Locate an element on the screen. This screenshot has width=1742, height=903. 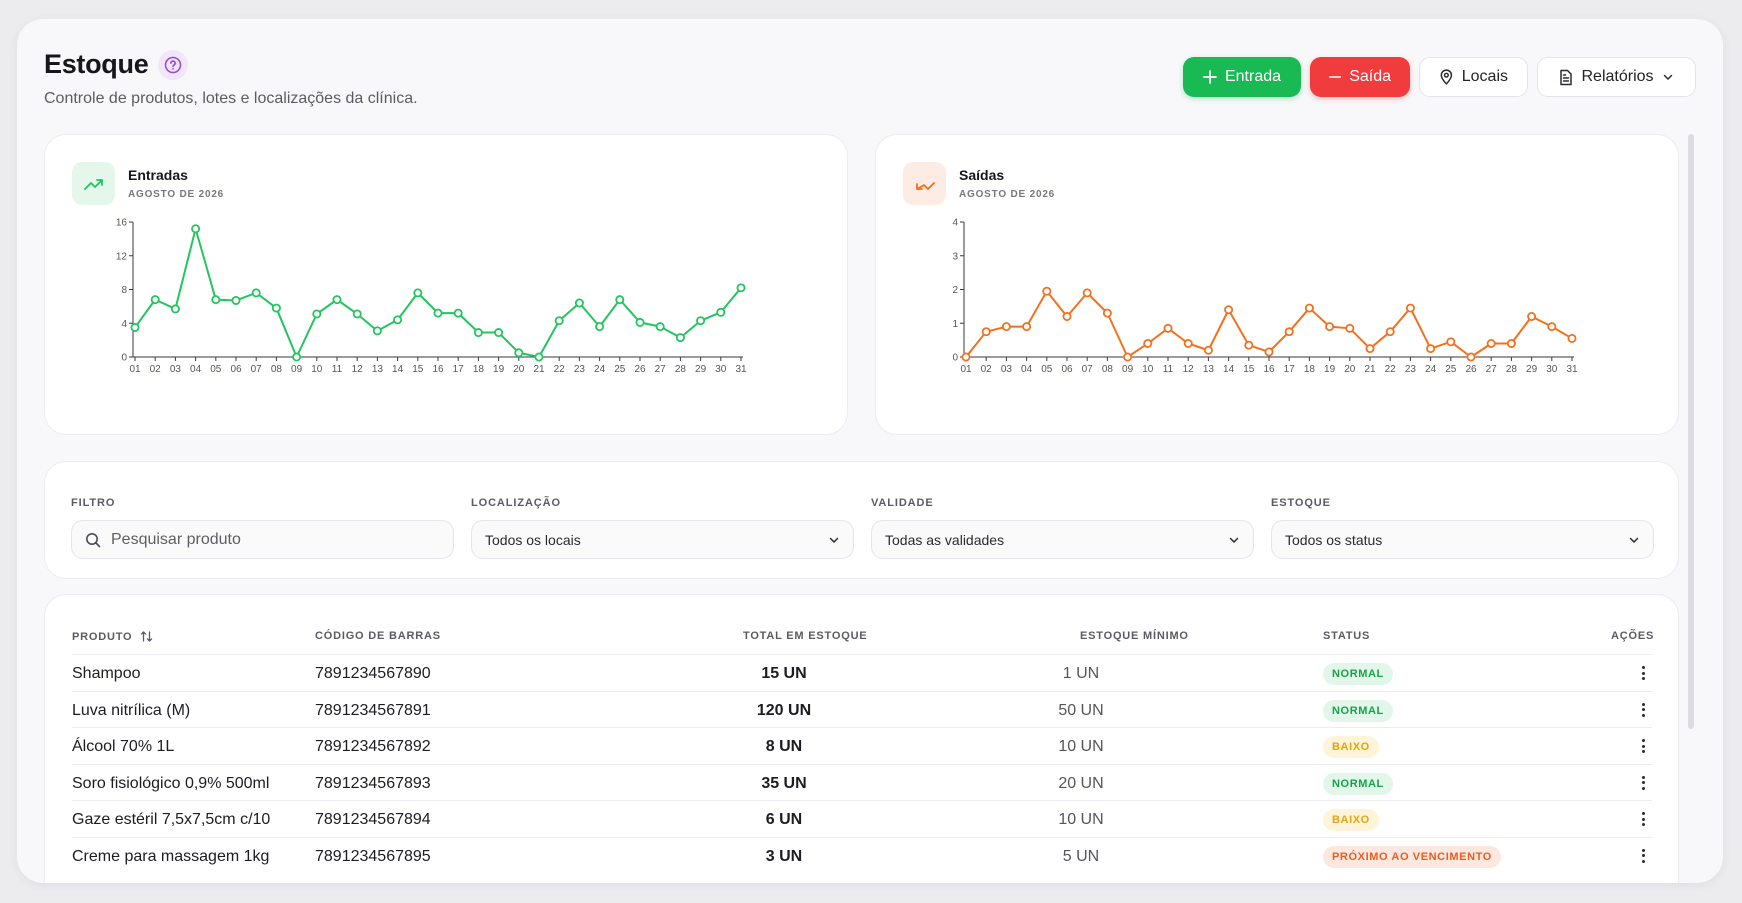
trending-down-icon is located at coordinates (924, 183).